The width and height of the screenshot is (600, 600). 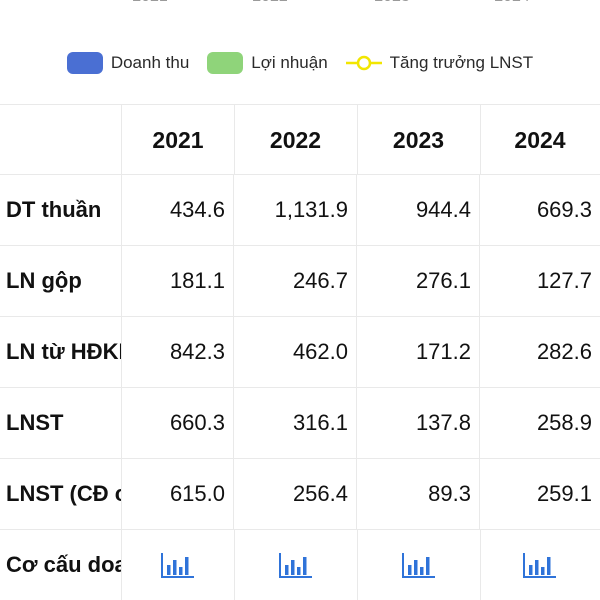 What do you see at coordinates (363, 63) in the screenshot?
I see `growth-line-icon` at bounding box center [363, 63].